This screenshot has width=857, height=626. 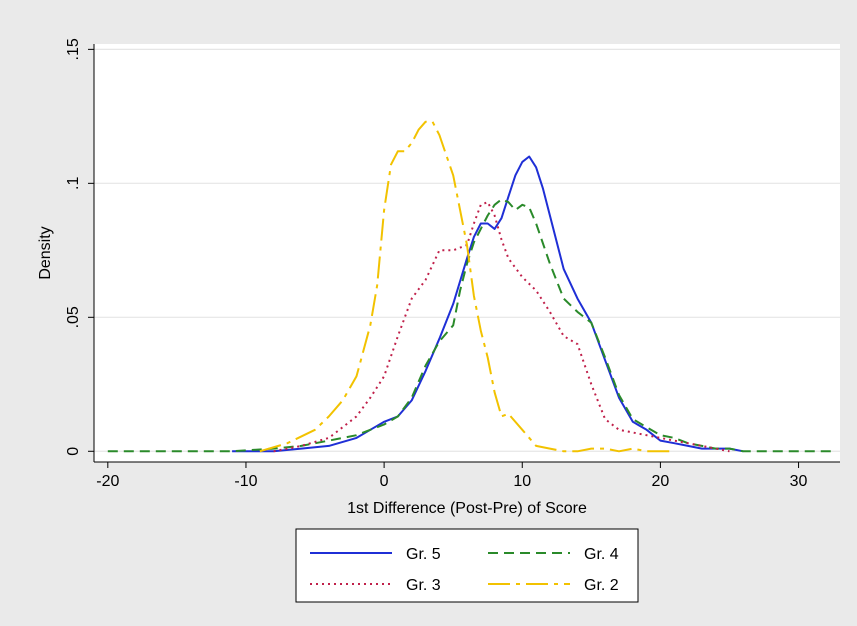 I want to click on legend-box, so click(x=467, y=565).